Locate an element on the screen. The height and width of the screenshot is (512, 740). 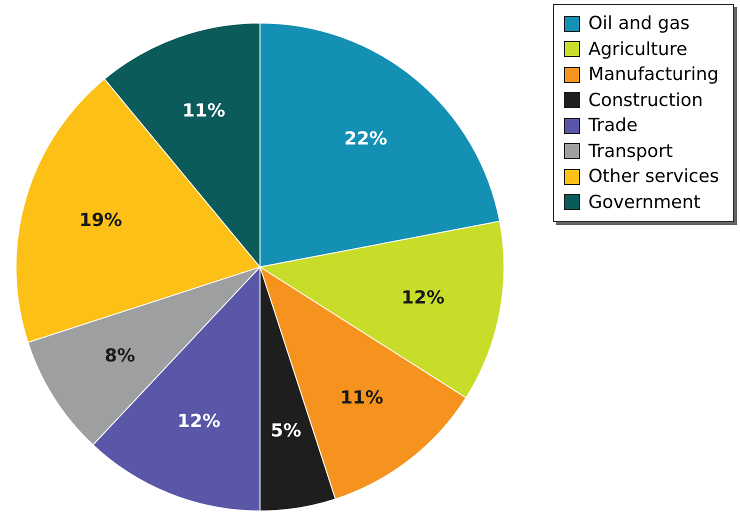
legend-label: Government is located at coordinates (644, 202).